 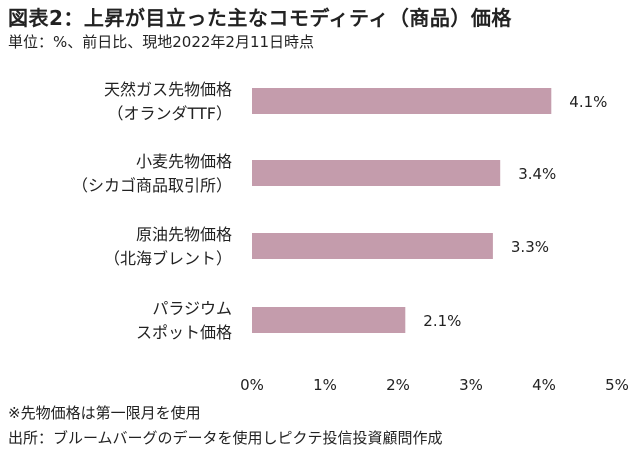 I want to click on category-label-line: （シカゴ商品取引所）, so click(x=152, y=185).